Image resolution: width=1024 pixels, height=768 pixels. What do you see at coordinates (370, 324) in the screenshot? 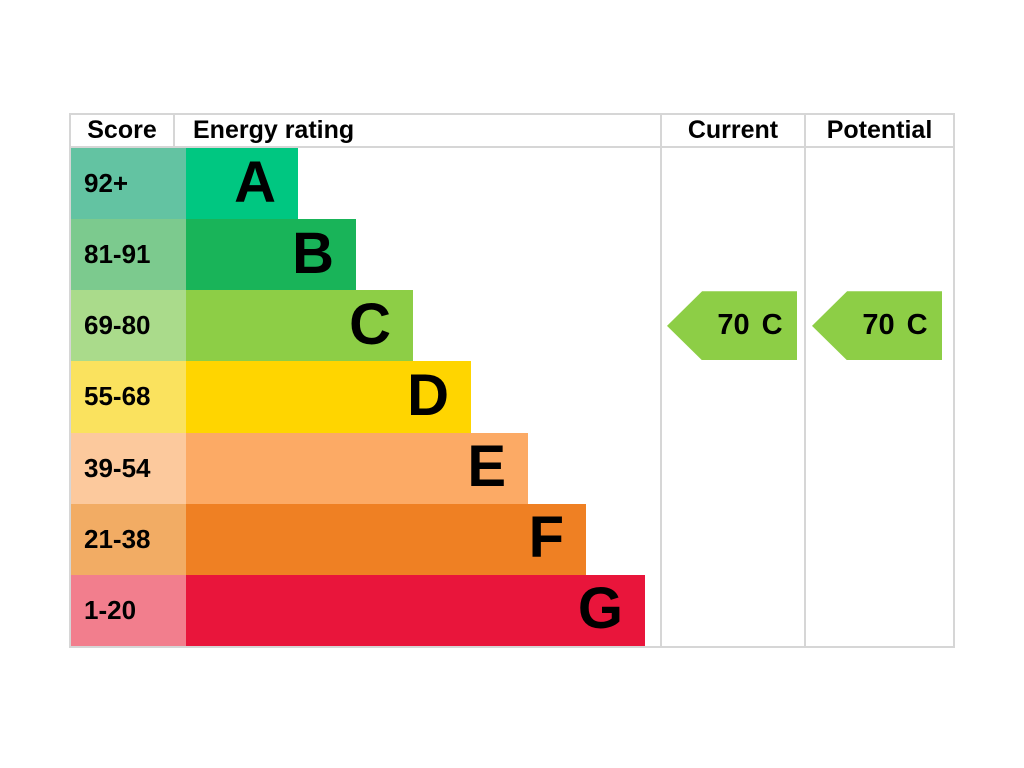
I see `band-letter: C` at bounding box center [370, 324].